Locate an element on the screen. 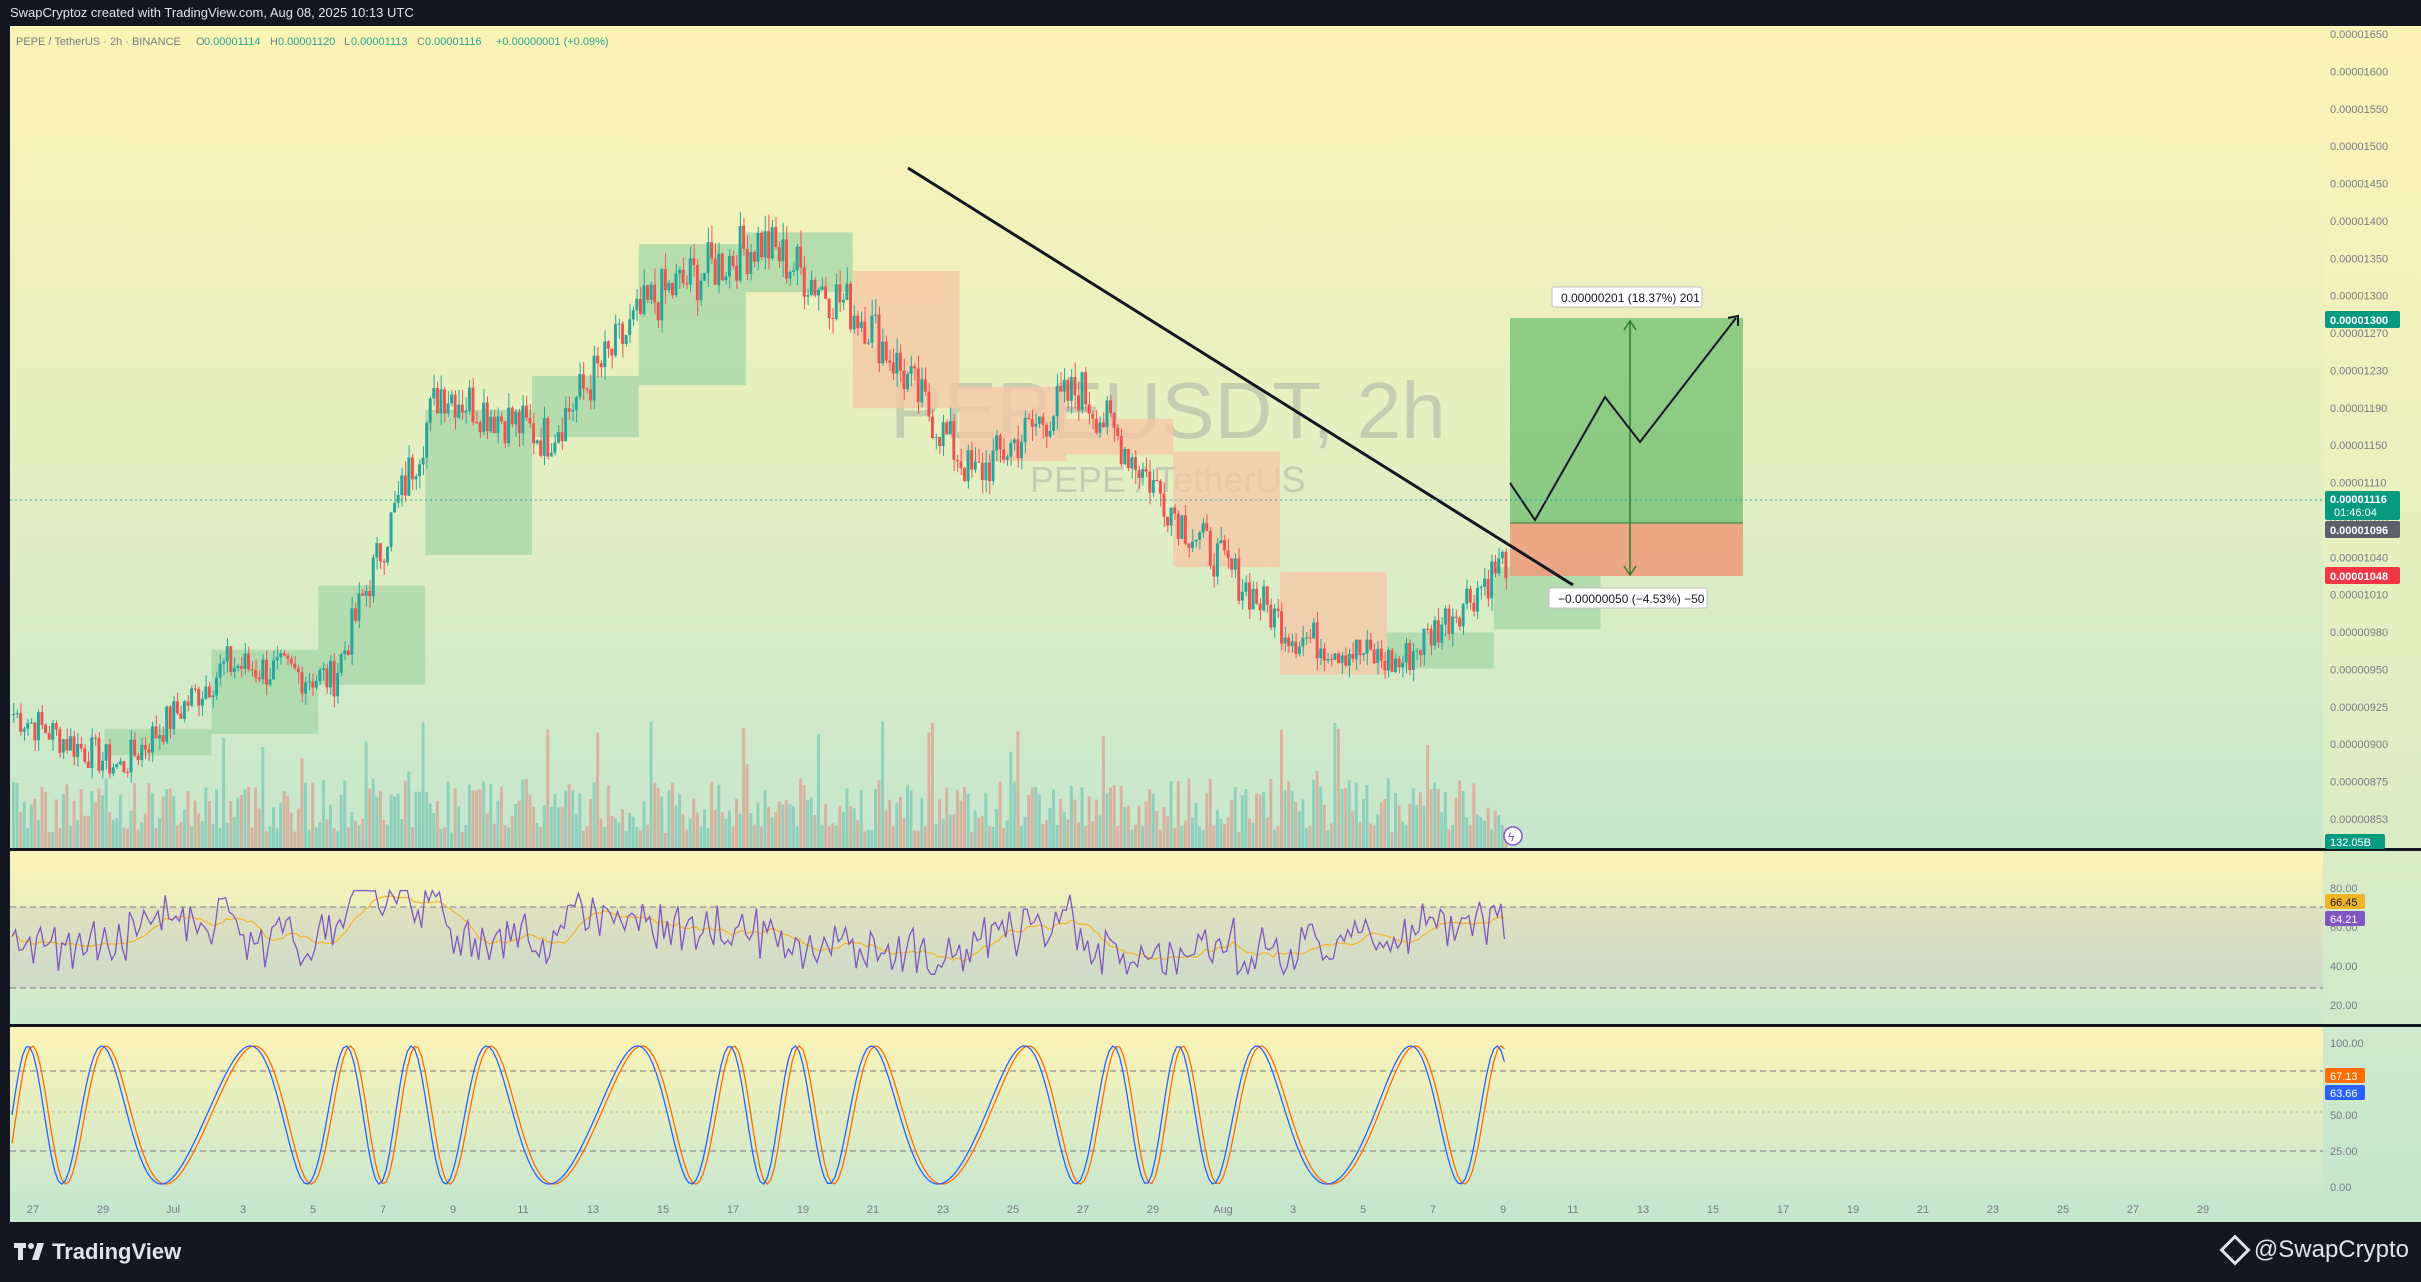 This screenshot has width=2421, height=1282. stoch-tick: 0.00 is located at coordinates (2340, 1188).